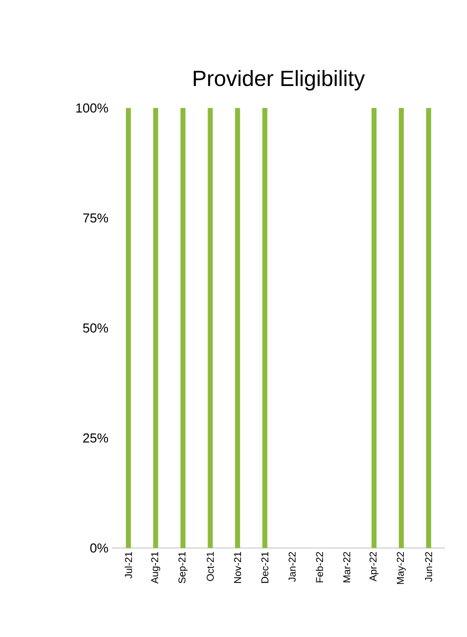 The height and width of the screenshot is (637, 467). I want to click on x-tick-label: Apr-22, so click(374, 567).